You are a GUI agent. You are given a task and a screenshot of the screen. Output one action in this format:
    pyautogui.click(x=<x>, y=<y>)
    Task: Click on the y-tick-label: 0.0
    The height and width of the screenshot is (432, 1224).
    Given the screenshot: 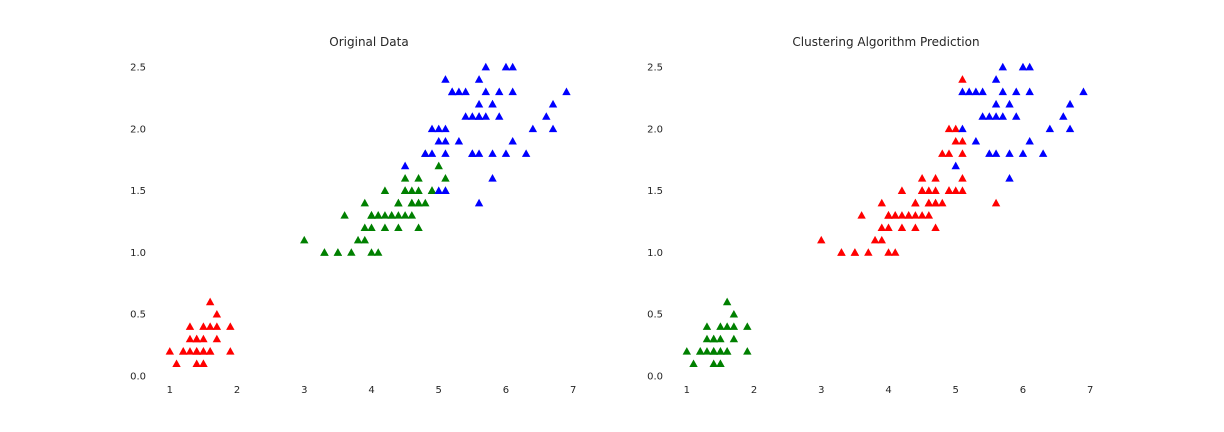 What is the action you would take?
    pyautogui.click(x=138, y=377)
    